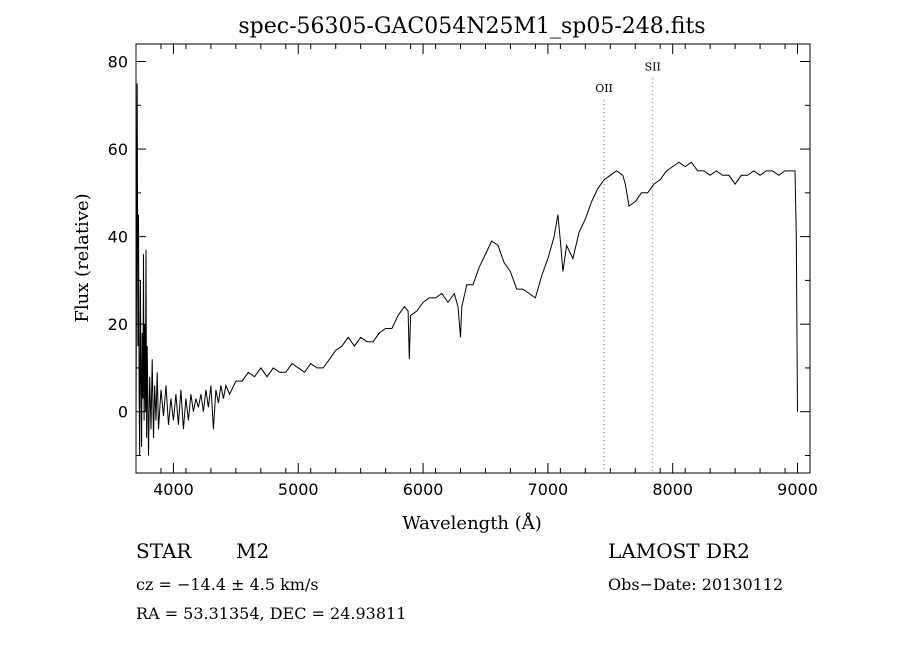 This screenshot has height=650, width=900. I want to click on x-tick-label: 9000, so click(797, 489).